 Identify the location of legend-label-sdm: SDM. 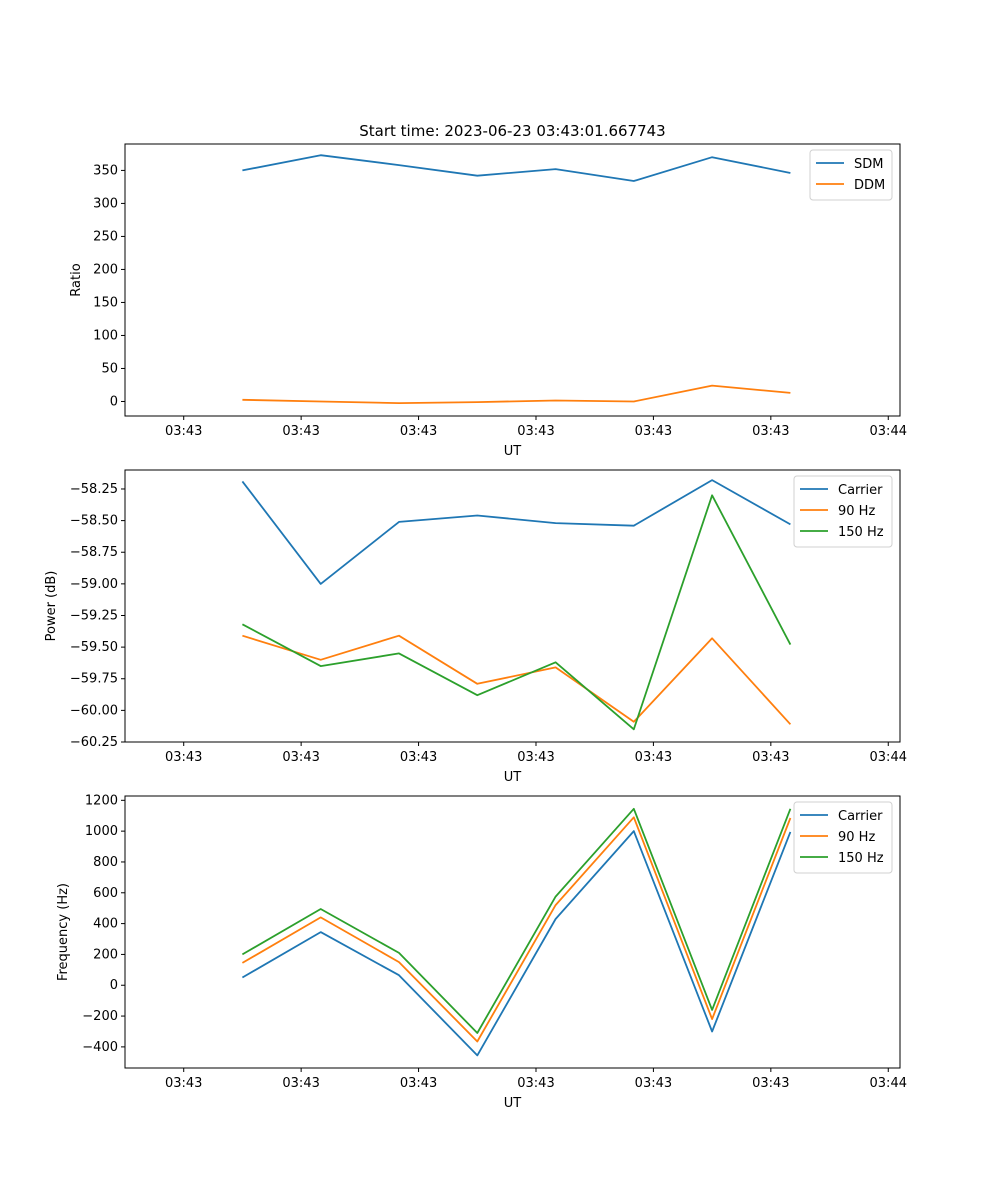
(868, 164).